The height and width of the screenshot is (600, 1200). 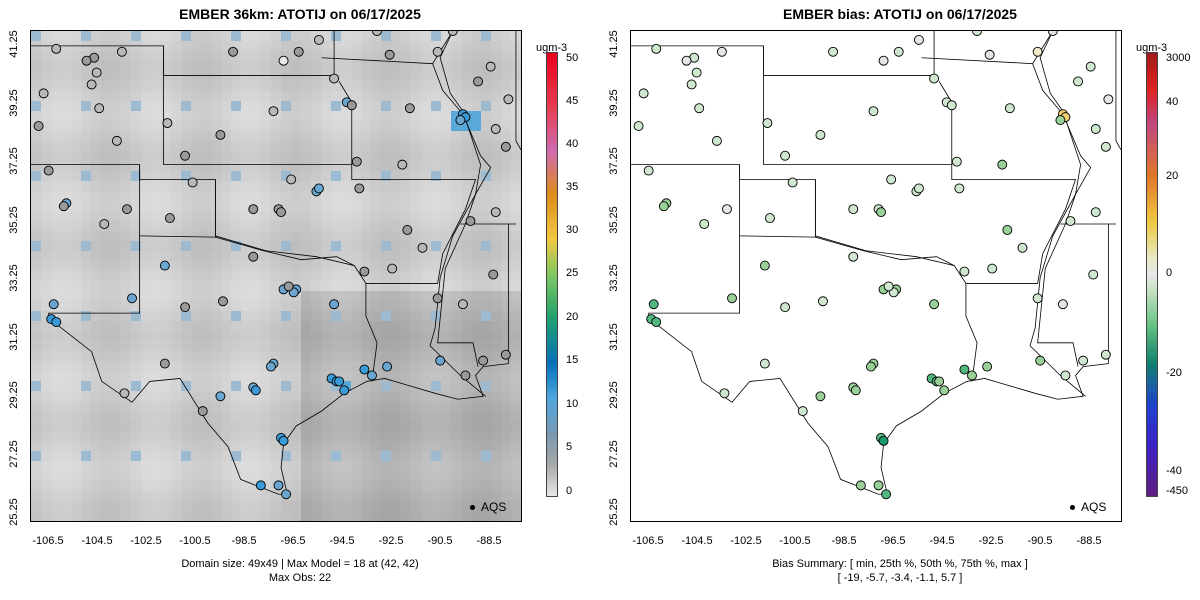 What do you see at coordinates (1152, 48) in the screenshot?
I see `colorbar-unit: ugm-3` at bounding box center [1152, 48].